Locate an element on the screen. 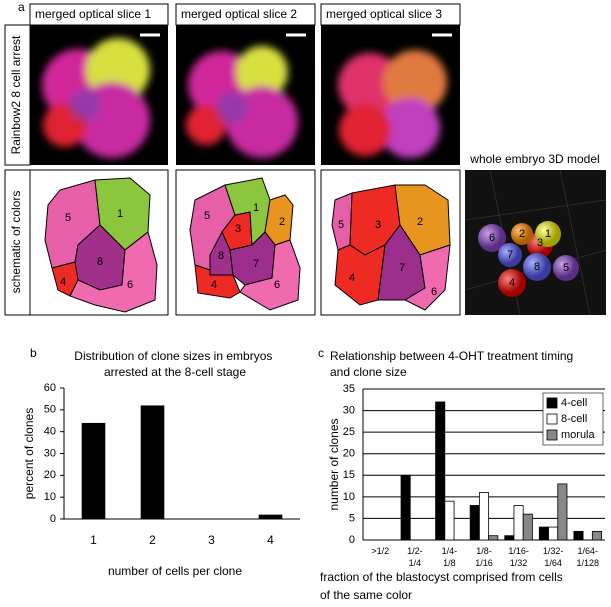 The height and width of the screenshot is (607, 611). model-label: 1 is located at coordinates (548, 234).